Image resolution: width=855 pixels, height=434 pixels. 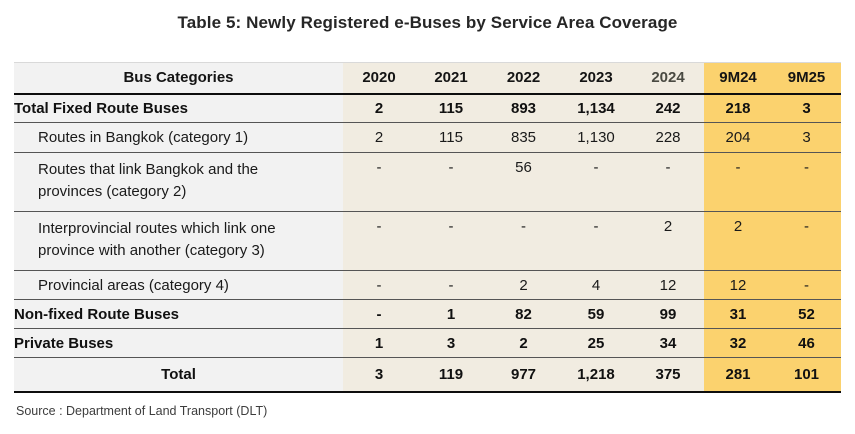 I want to click on column-header-2024: 2024, so click(x=668, y=78).